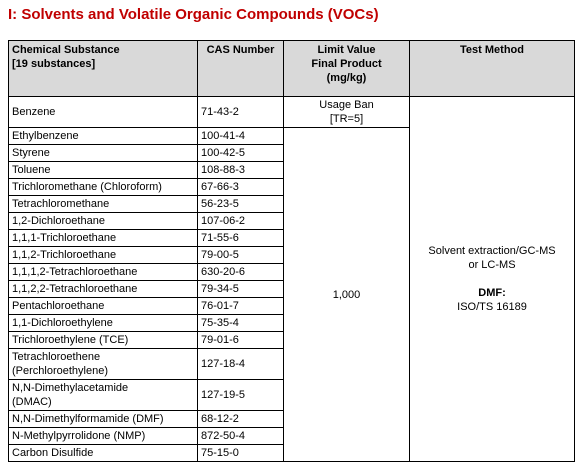 The height and width of the screenshot is (469, 586). What do you see at coordinates (56, 357) in the screenshot?
I see `substance: Tetrachloroethene` at bounding box center [56, 357].